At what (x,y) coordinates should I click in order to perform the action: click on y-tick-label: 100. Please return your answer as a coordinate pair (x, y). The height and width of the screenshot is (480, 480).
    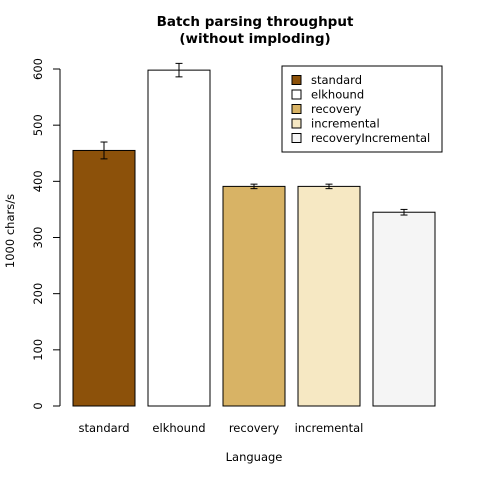
    Looking at the image, I should click on (38, 350).